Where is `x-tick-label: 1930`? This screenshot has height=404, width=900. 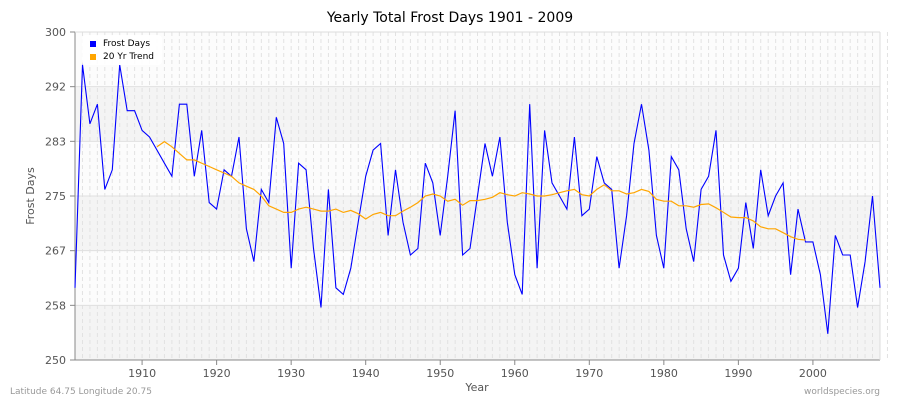 x-tick-label: 1930 is located at coordinates (291, 373).